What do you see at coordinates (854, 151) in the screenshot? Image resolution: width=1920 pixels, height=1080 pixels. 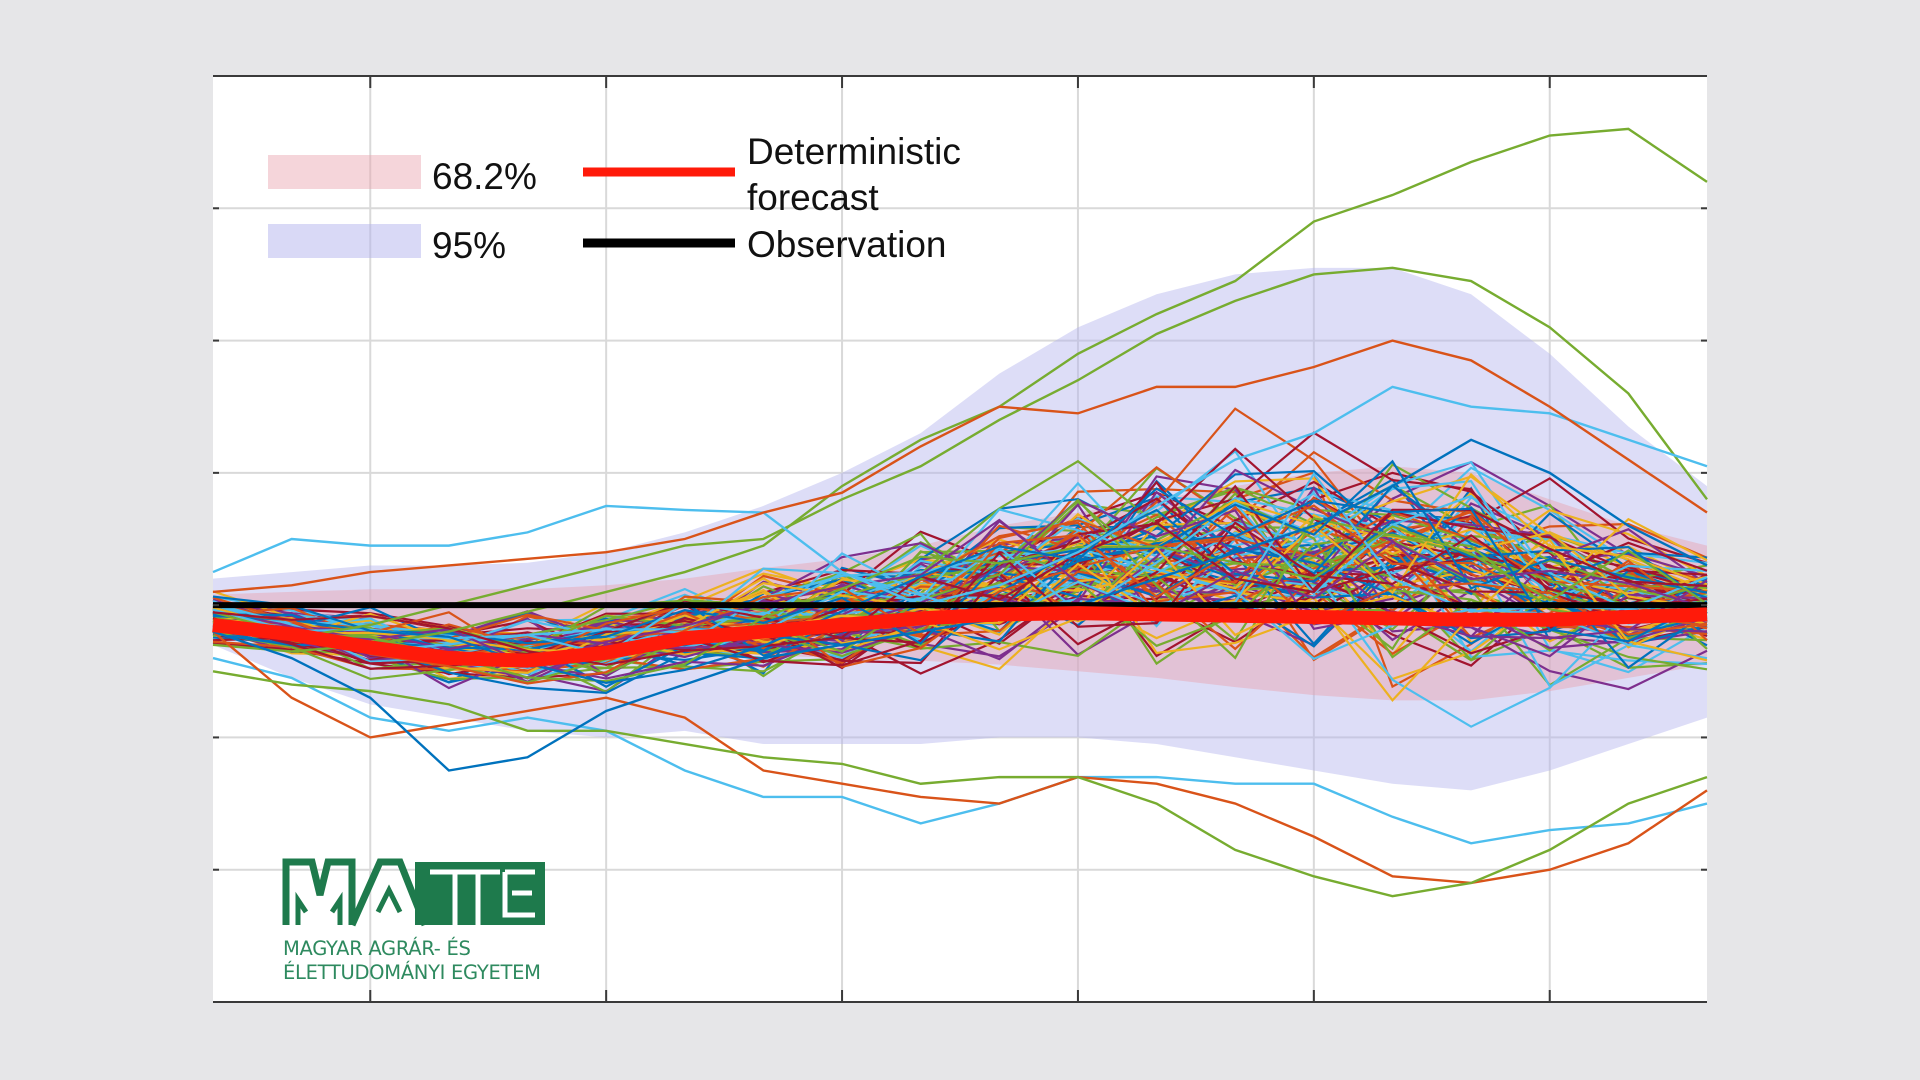 I see `legend-label-deterministic-1: Deterministic` at bounding box center [854, 151].